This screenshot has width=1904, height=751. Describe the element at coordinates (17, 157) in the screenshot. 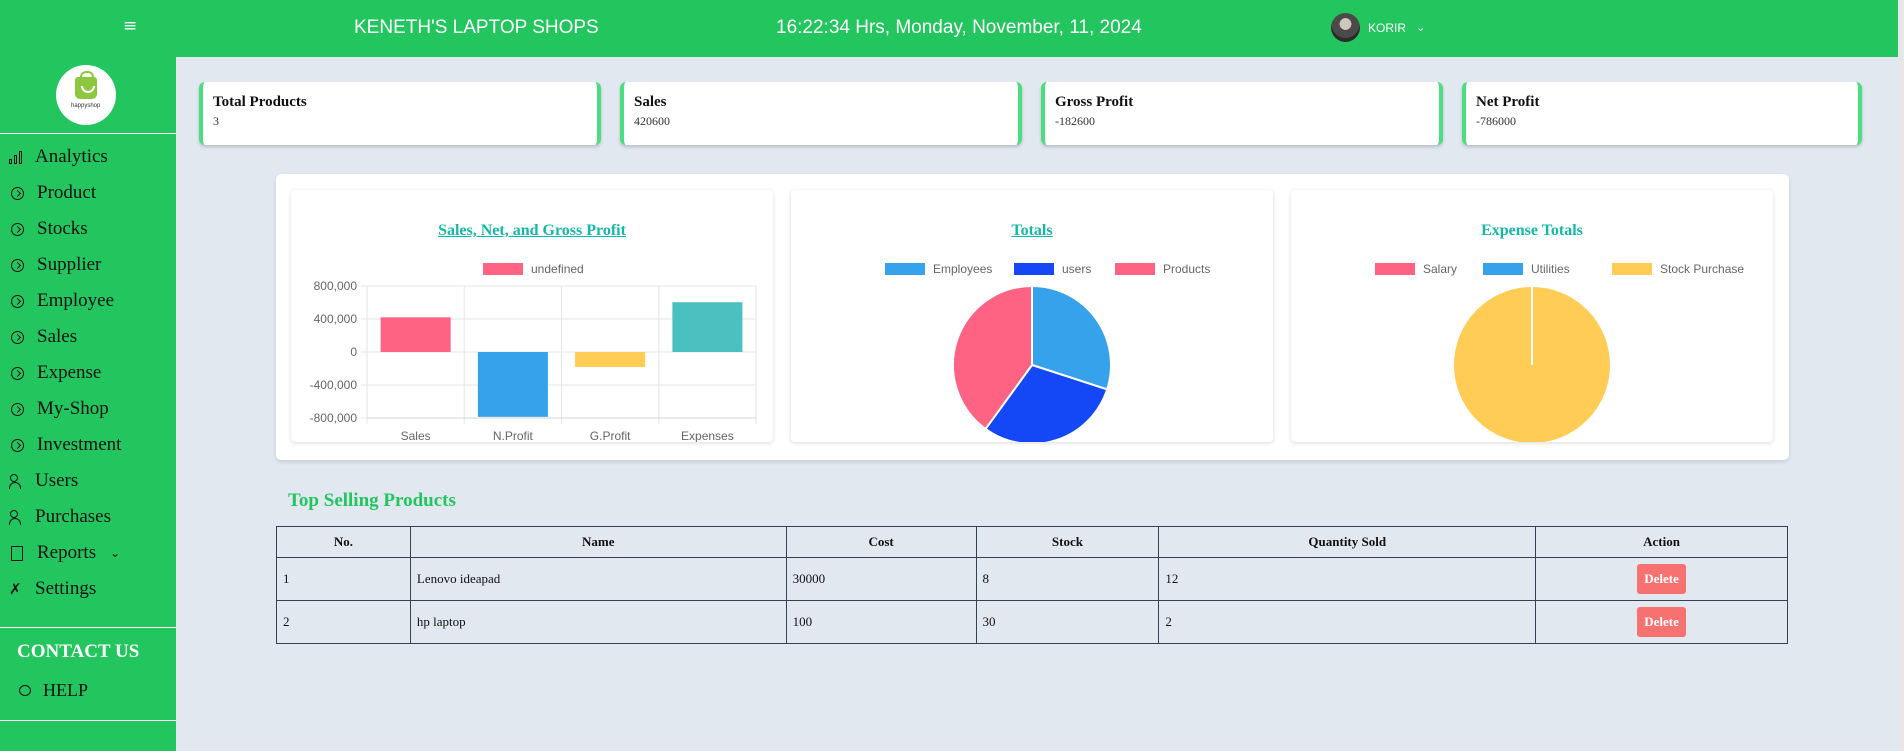

I see `bar-chart-icon` at that location.